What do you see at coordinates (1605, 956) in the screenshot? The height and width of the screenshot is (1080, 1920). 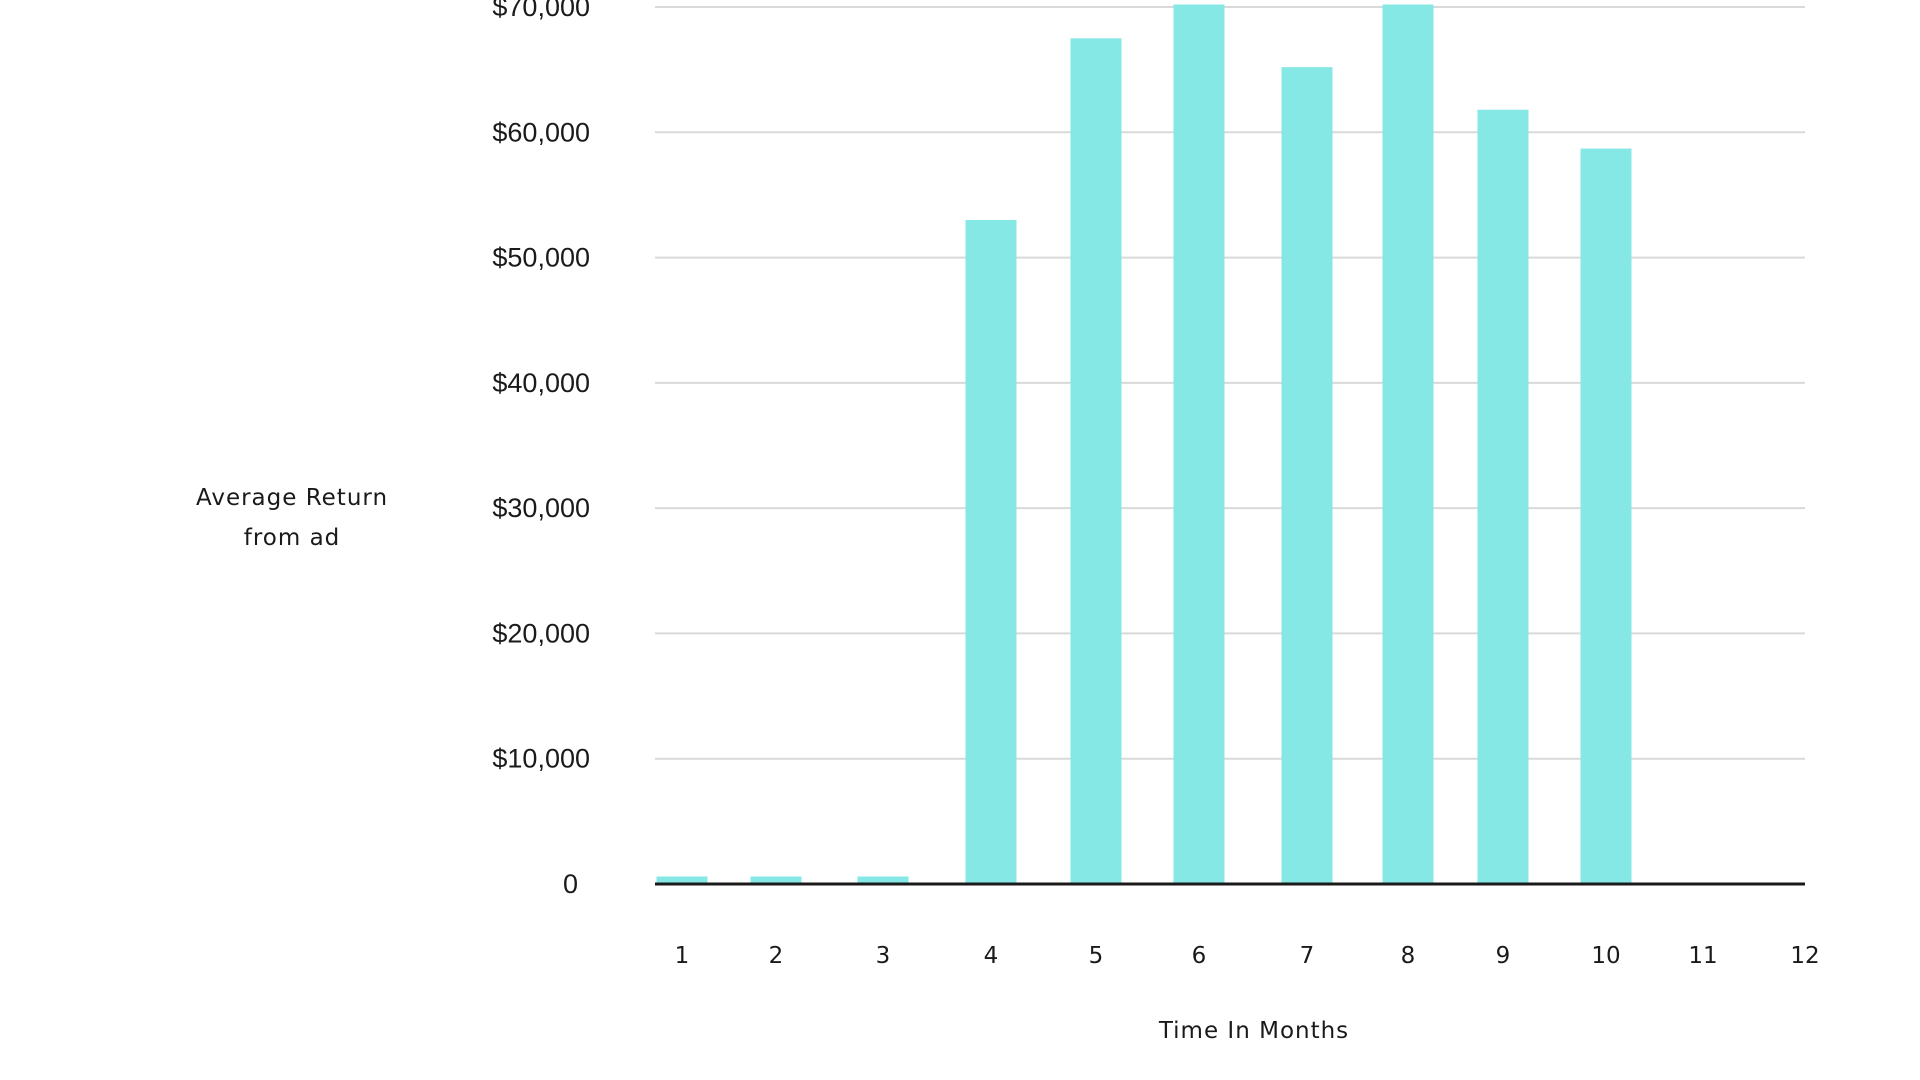 I see `x-tick-label: 10` at bounding box center [1605, 956].